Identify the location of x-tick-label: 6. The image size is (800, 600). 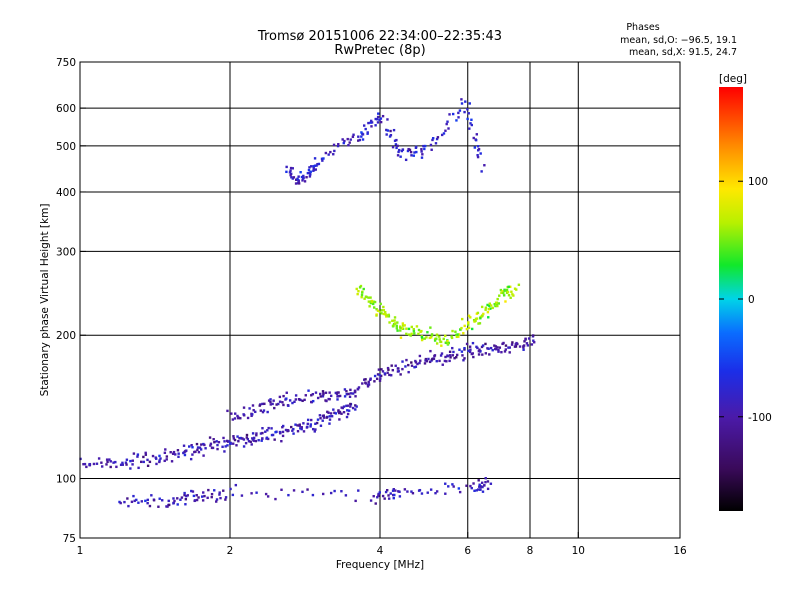
(467, 551).